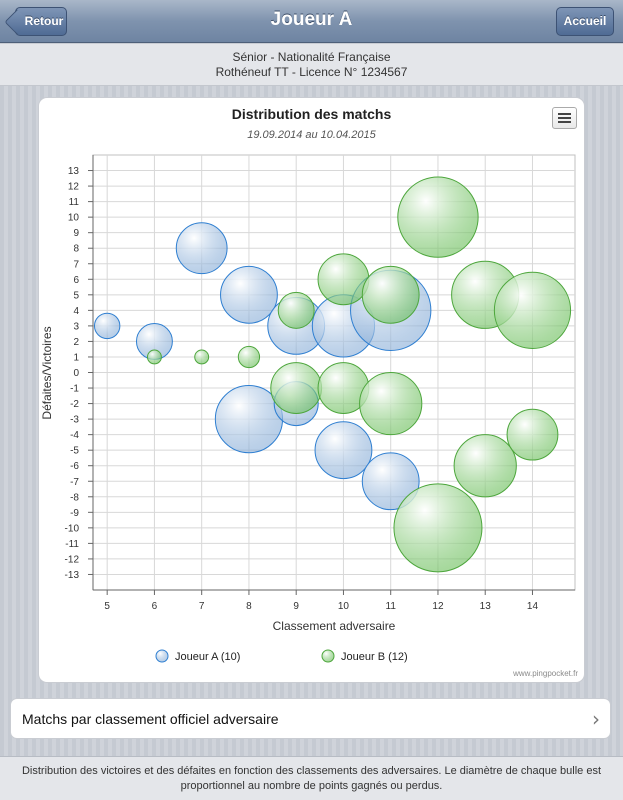 The height and width of the screenshot is (800, 623). What do you see at coordinates (76, 373) in the screenshot?
I see `y-tick-label: 0` at bounding box center [76, 373].